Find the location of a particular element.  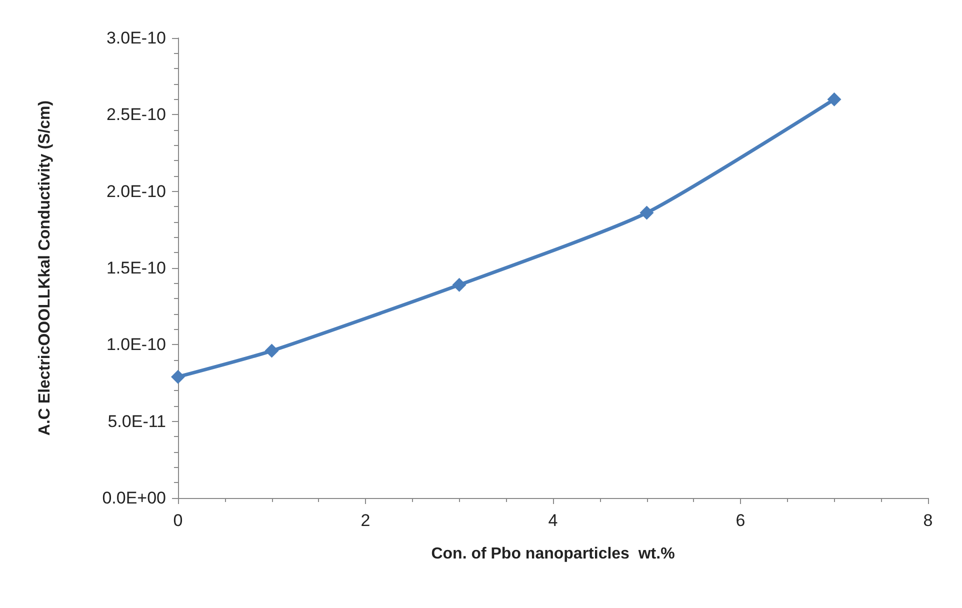

y-tick-label: 5.0E-11 is located at coordinates (137, 421).